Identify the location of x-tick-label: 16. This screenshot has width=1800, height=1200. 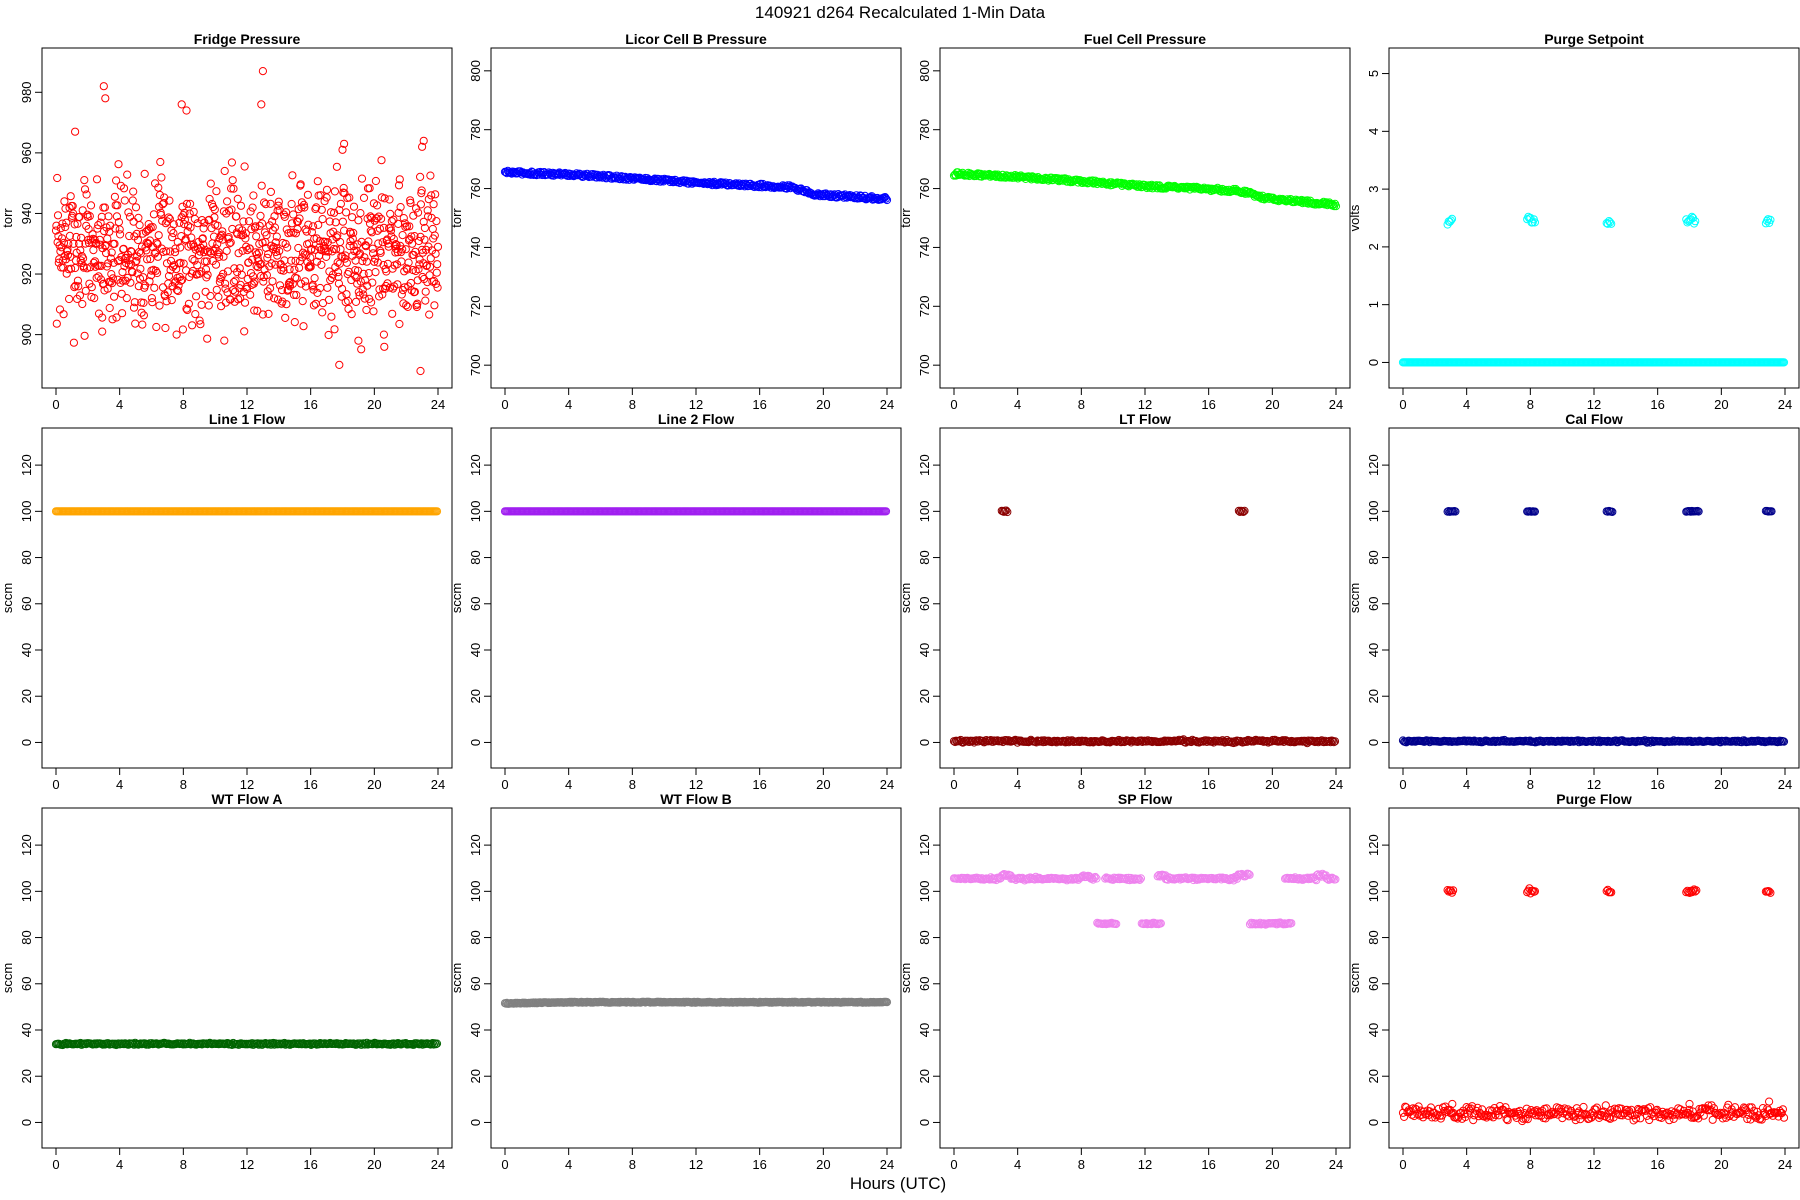
(310, 1164).